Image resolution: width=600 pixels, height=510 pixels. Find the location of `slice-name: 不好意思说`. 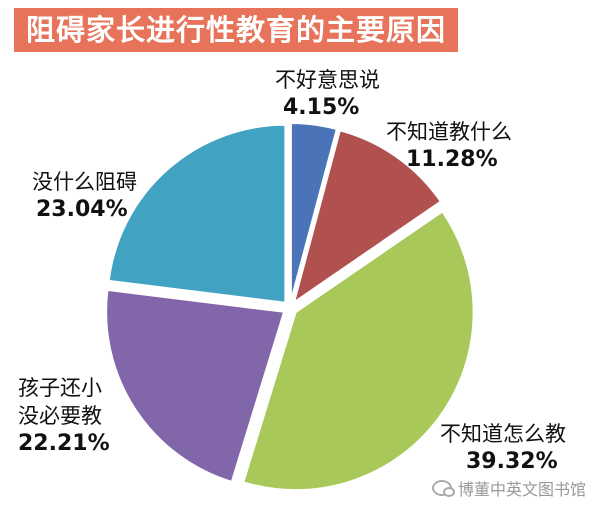

slice-name: 不好意思说 is located at coordinates (327, 80).